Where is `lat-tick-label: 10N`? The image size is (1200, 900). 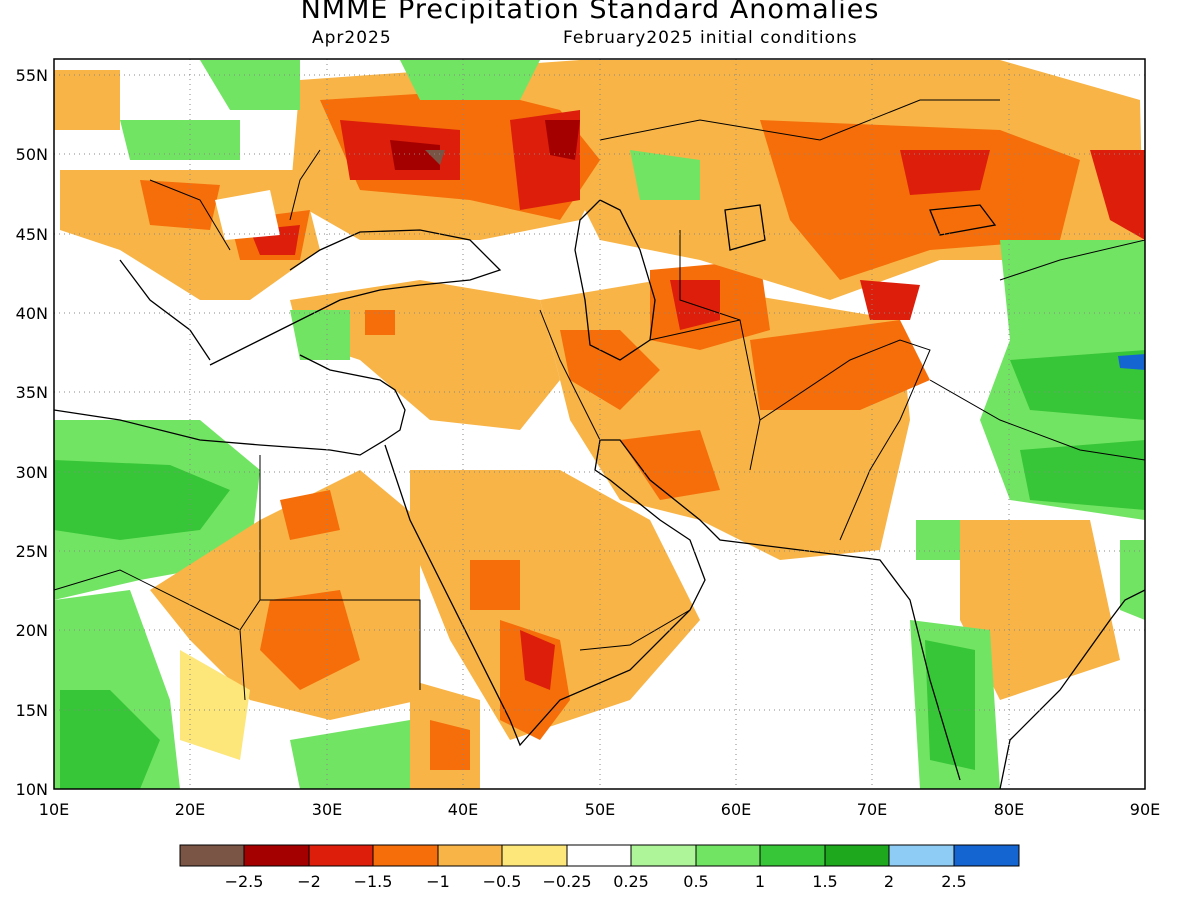
lat-tick-label: 10N is located at coordinates (32, 789).